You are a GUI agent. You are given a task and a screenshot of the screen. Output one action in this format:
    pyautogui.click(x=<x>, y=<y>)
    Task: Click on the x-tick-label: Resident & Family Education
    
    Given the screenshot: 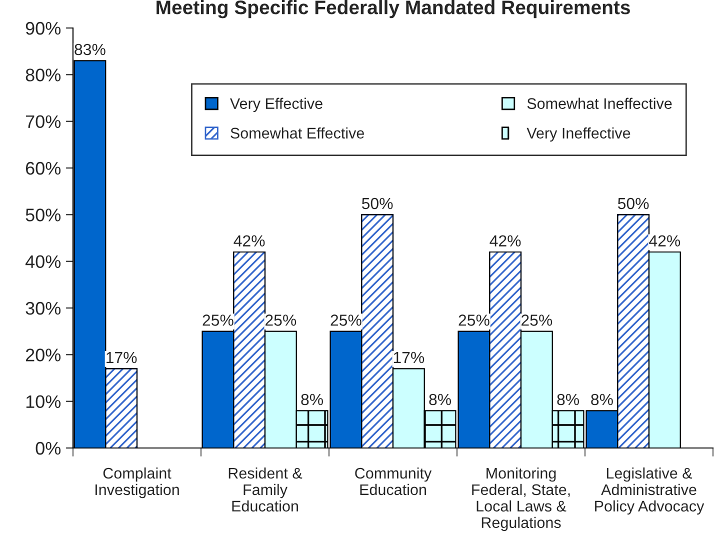 What is the action you would take?
    pyautogui.click(x=265, y=489)
    